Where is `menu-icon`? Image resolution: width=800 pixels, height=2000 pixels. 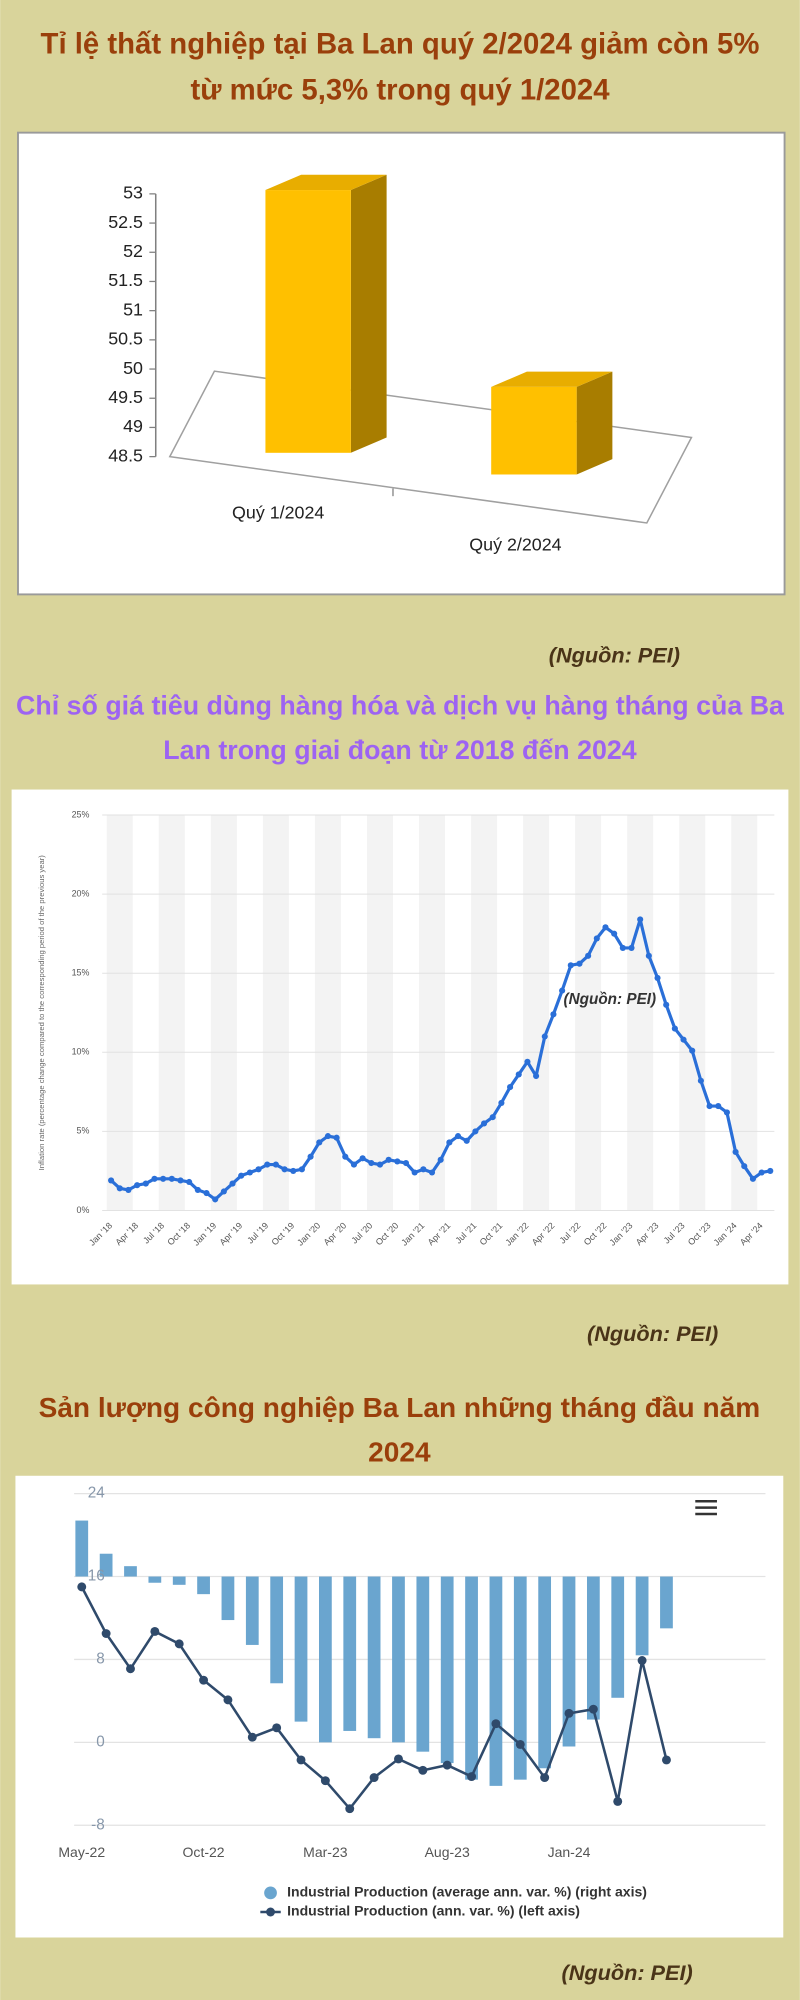 menu-icon is located at coordinates (706, 1508).